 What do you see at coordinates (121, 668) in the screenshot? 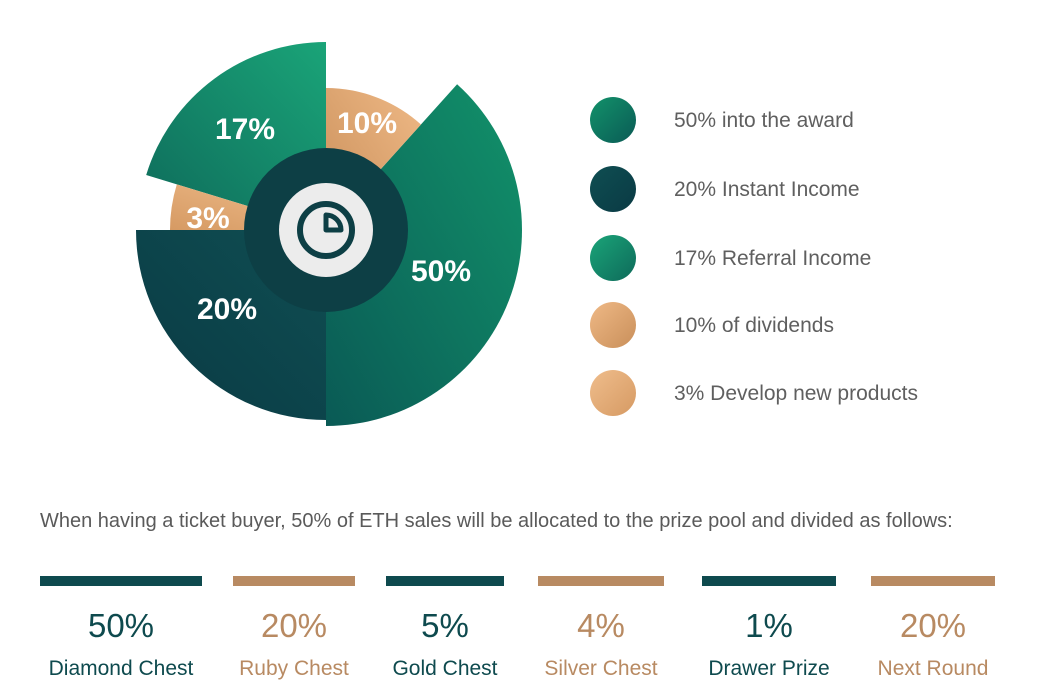
I see `prize-name: Diamond Chest` at bounding box center [121, 668].